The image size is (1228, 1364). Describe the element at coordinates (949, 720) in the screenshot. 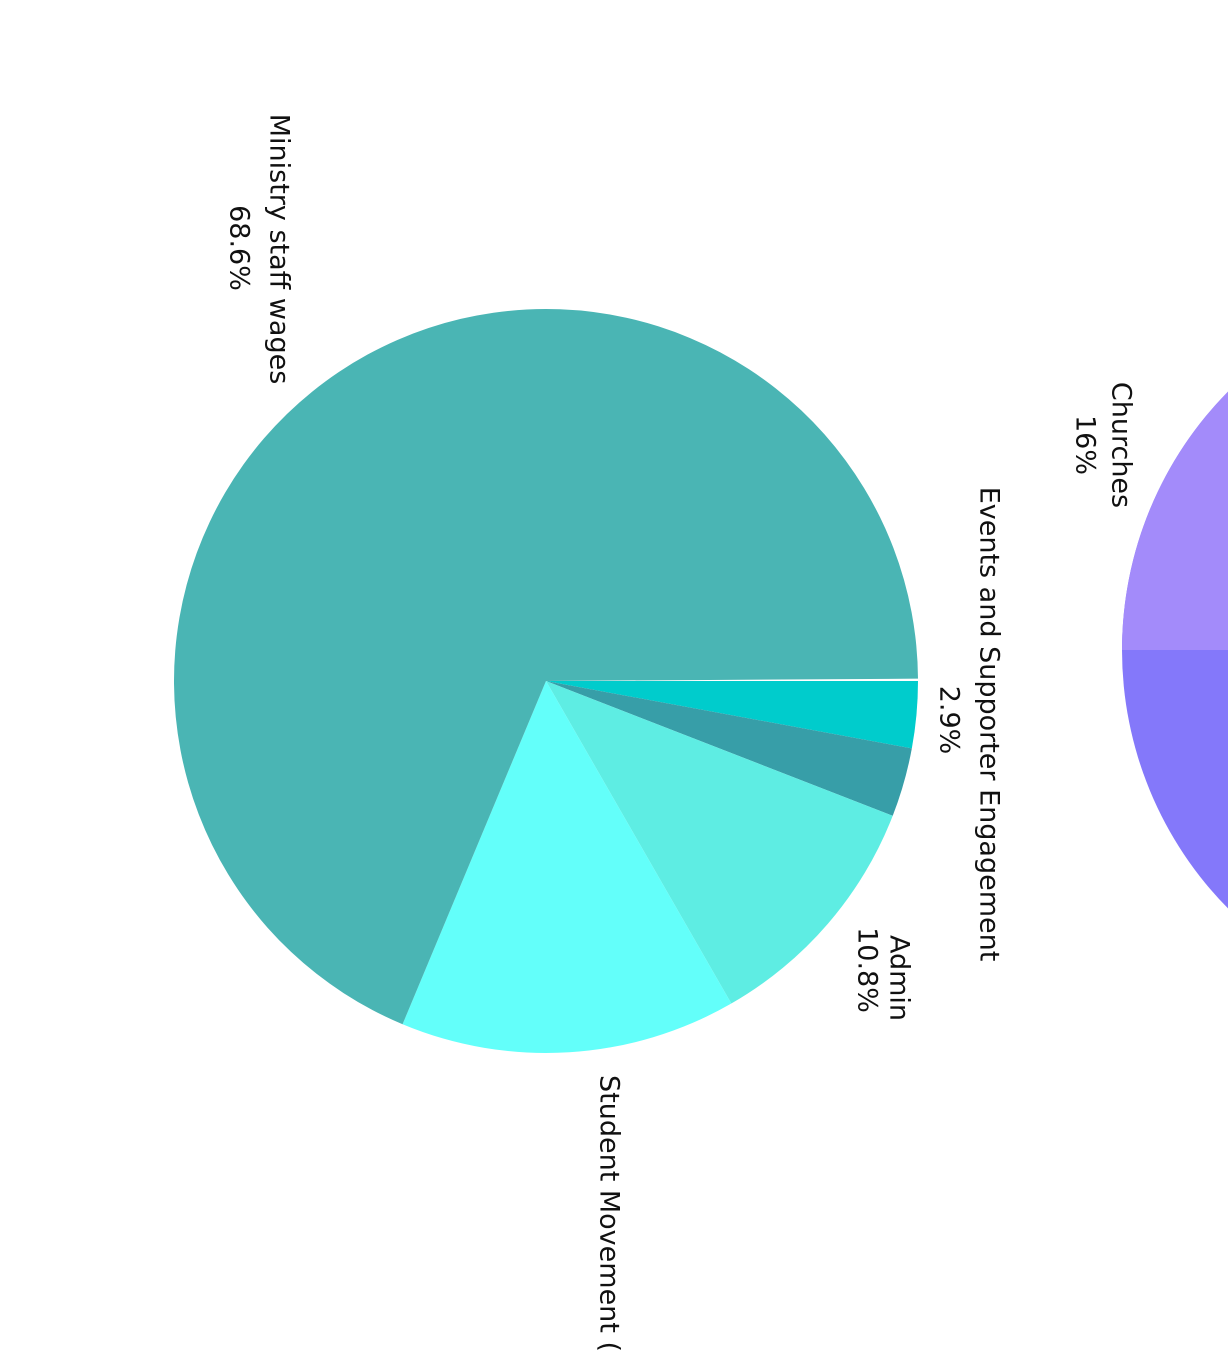

I see `slice-value-label: 2.9%` at that location.